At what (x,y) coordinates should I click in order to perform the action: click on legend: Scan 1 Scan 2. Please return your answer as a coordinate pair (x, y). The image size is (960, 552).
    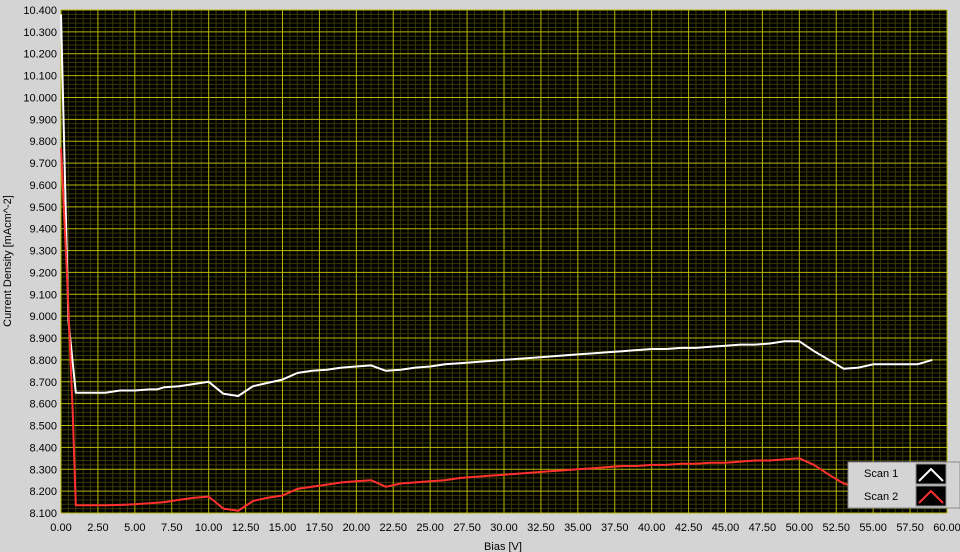
    Looking at the image, I should click on (903, 485).